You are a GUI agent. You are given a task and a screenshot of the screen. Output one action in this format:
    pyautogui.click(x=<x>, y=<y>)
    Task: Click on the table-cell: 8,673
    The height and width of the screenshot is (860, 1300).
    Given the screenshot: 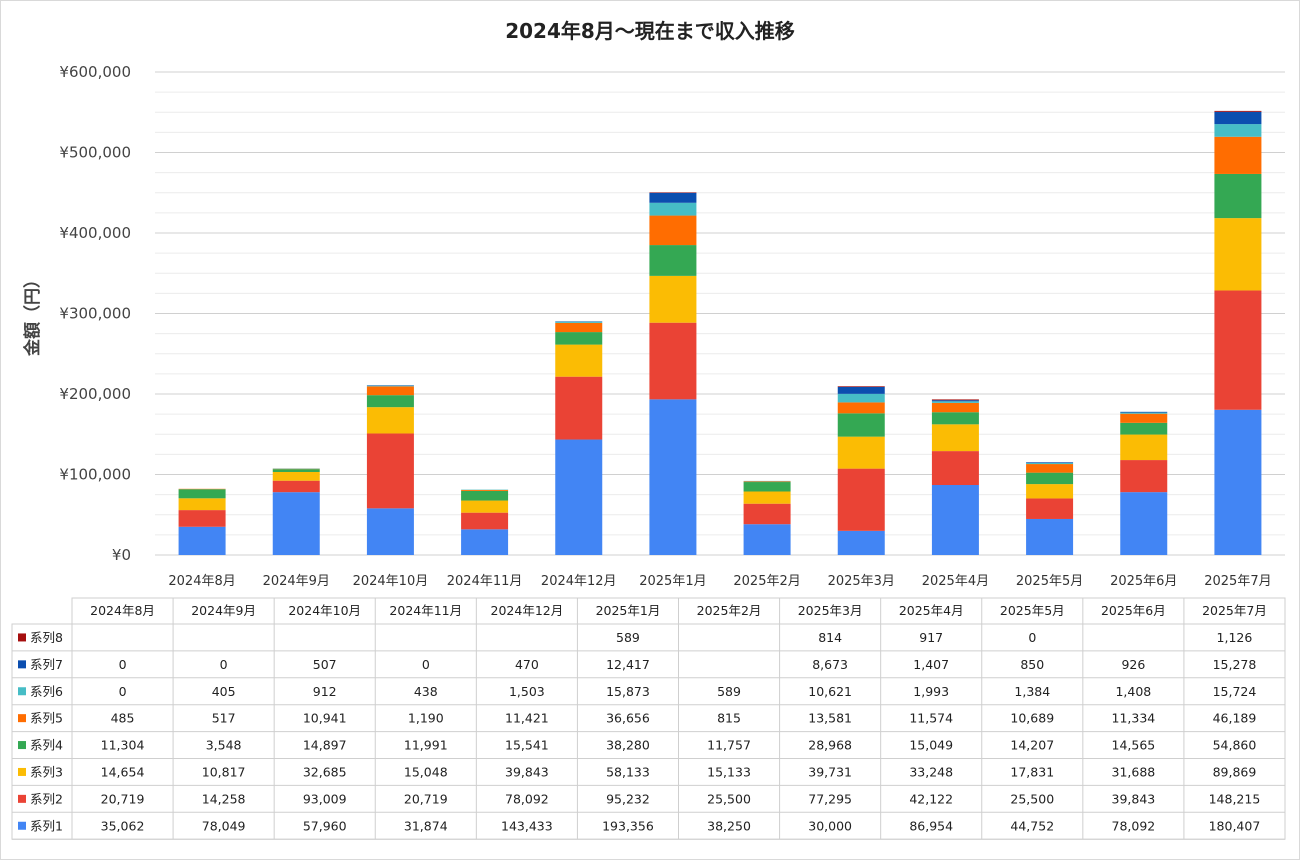 What is the action you would take?
    pyautogui.click(x=830, y=664)
    